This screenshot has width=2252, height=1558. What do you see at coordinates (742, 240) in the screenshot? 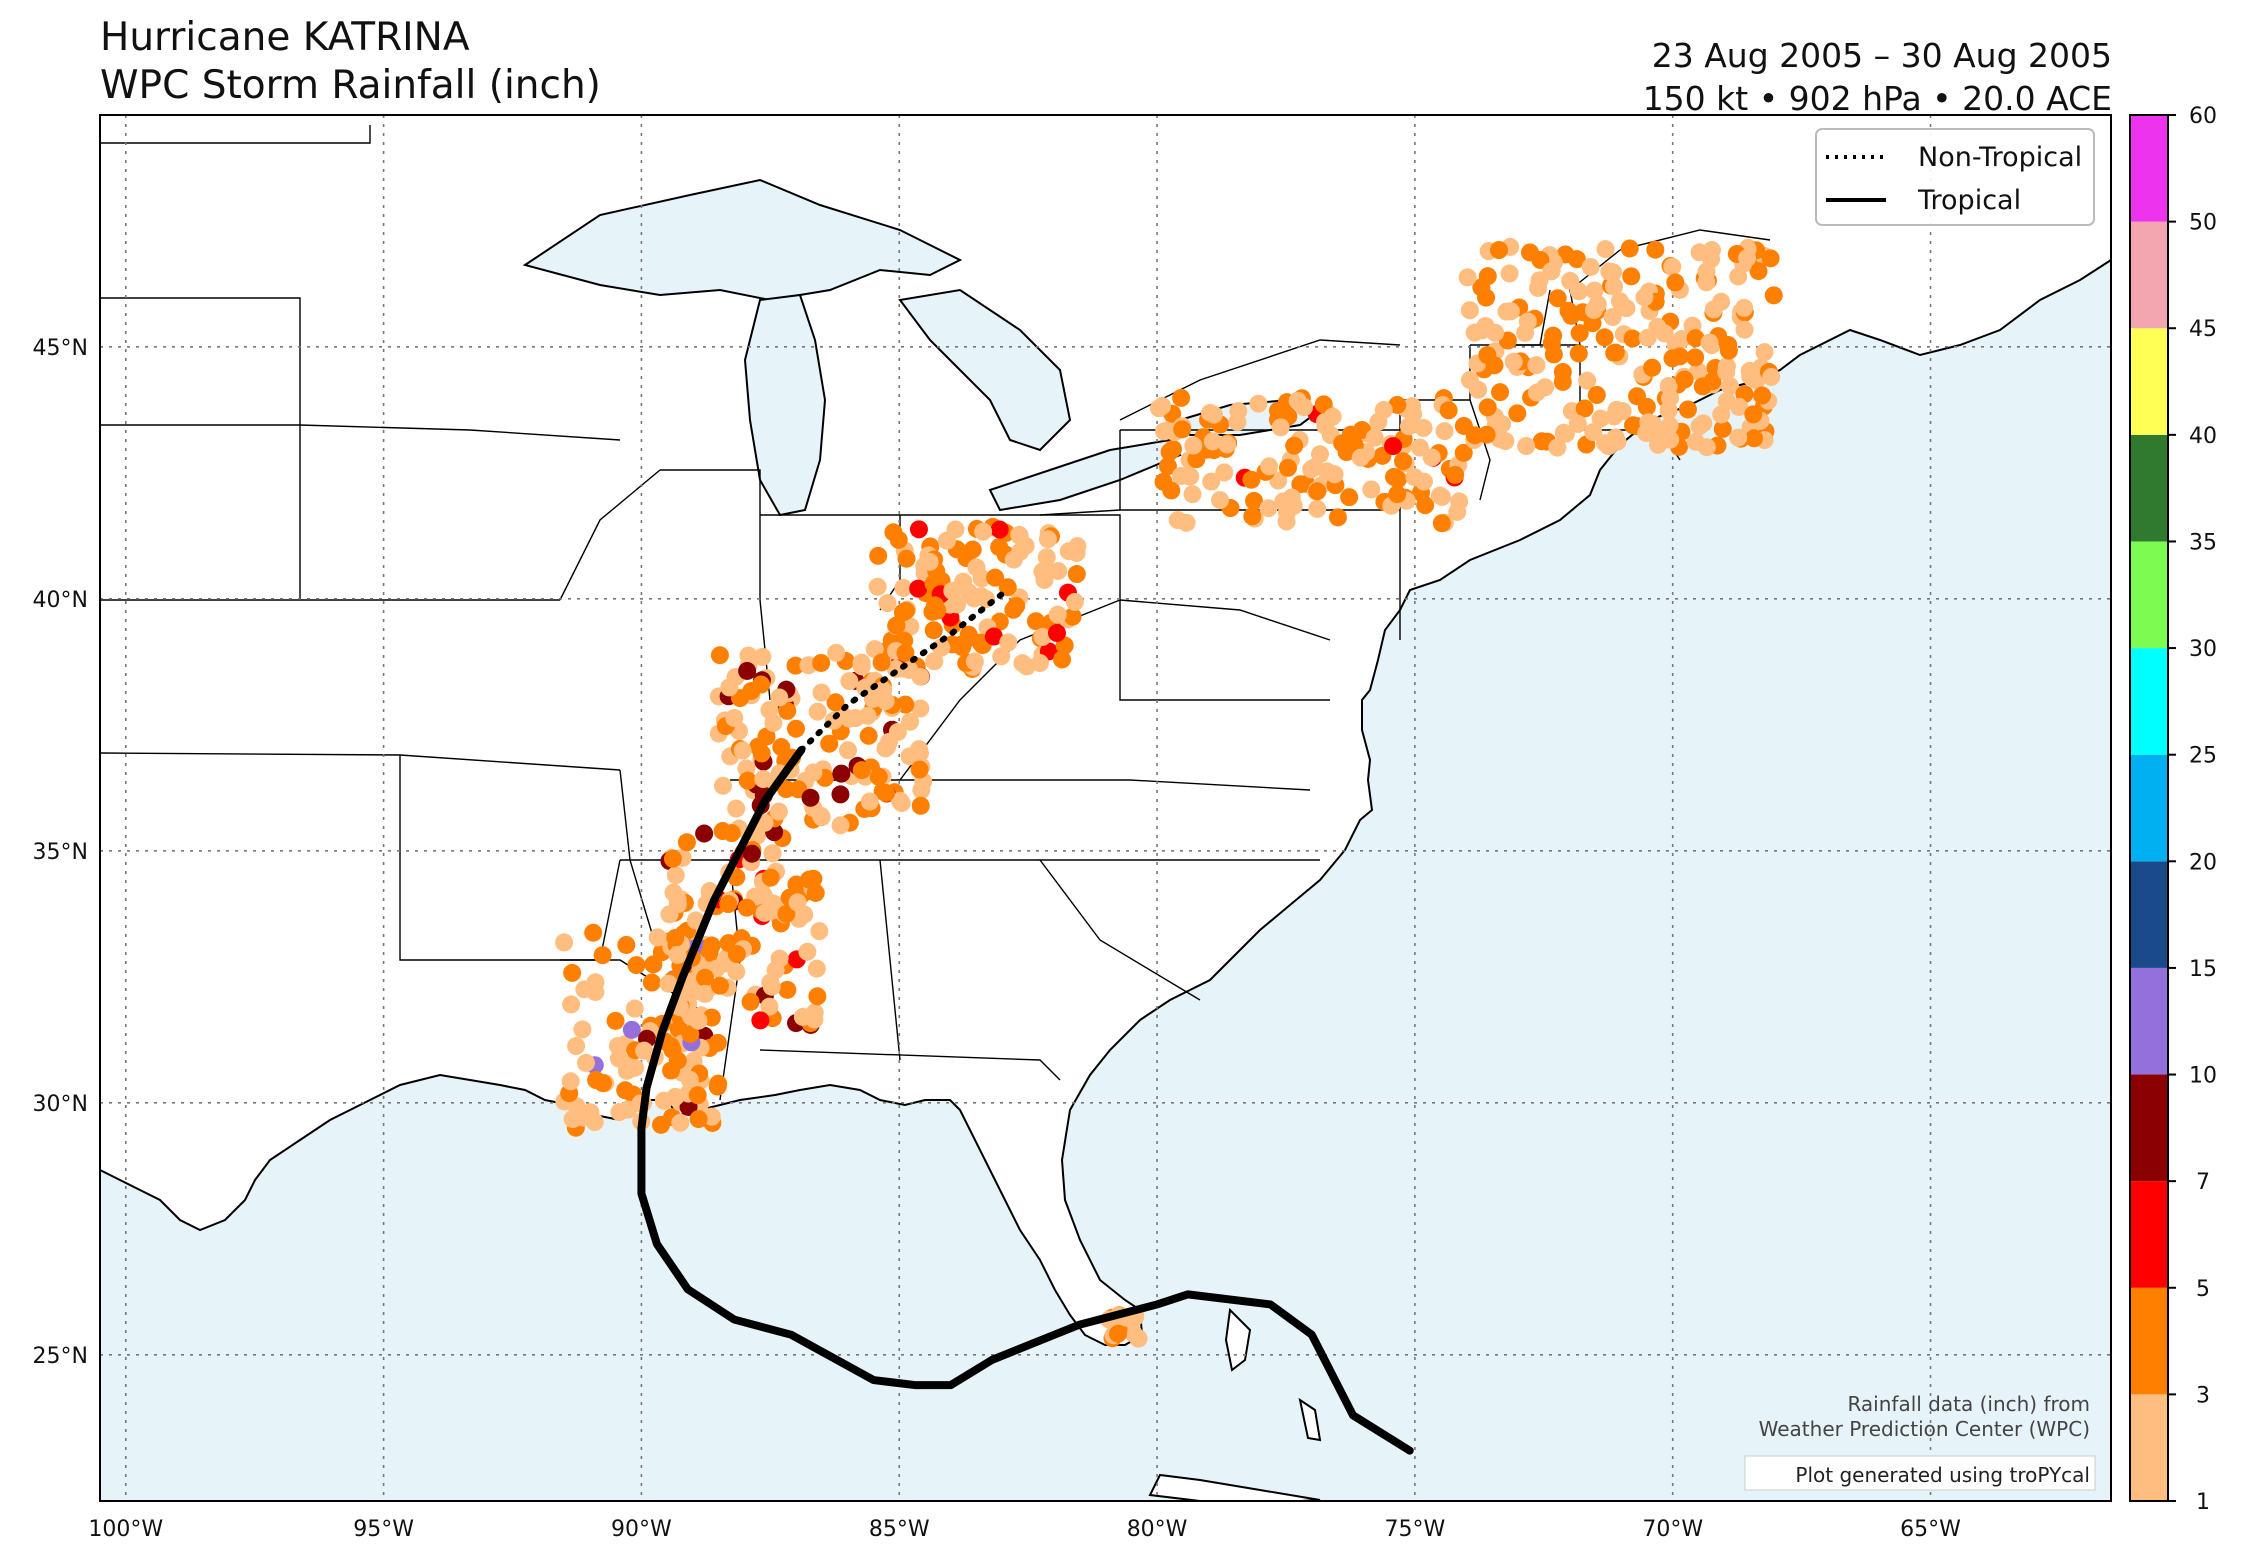
I see `lake-superior` at bounding box center [742, 240].